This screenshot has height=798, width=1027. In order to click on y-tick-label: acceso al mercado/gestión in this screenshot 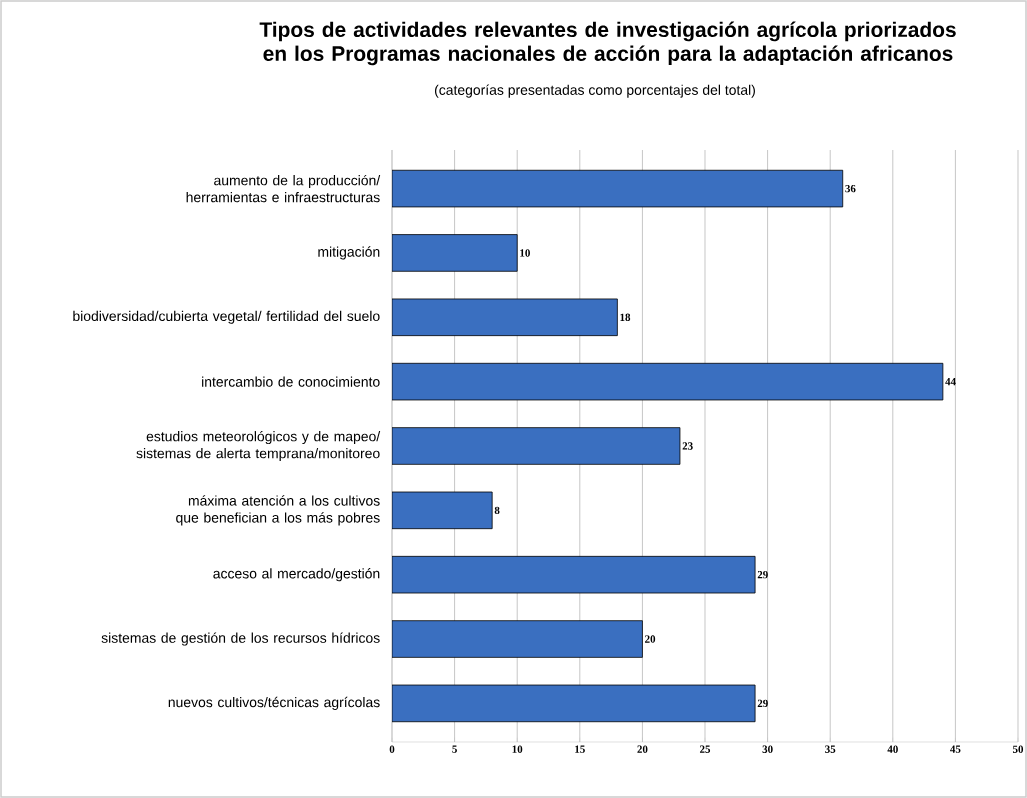, I will do `click(296, 575)`.